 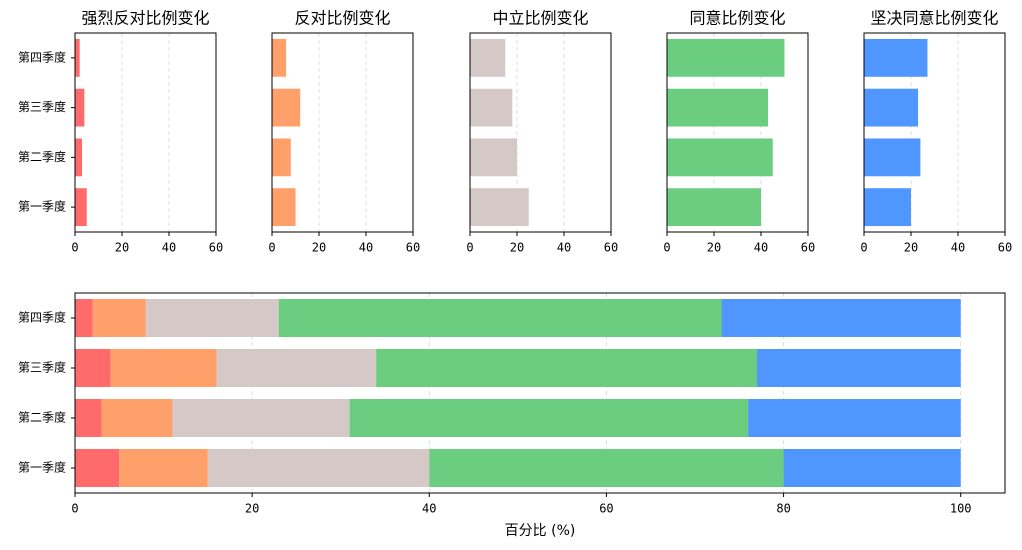 I want to click on chart-title: 同意比例变化, so click(x=737, y=18).